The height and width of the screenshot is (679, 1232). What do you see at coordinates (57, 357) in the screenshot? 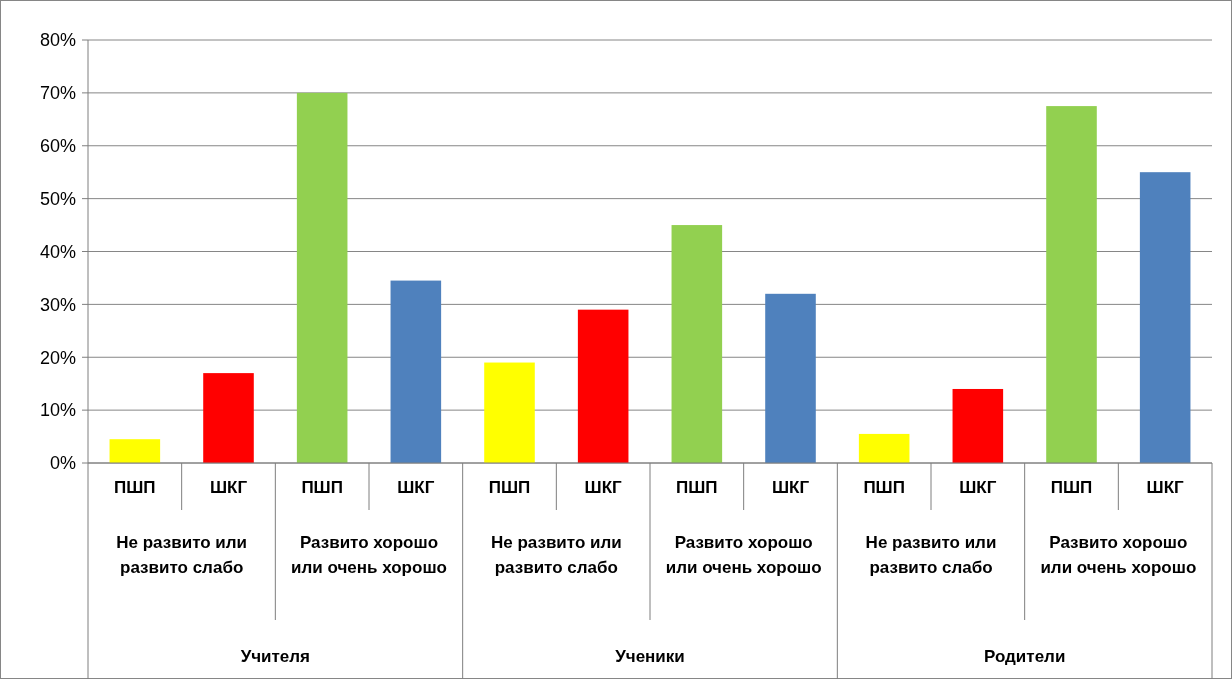
I see `y-tick-label: 20%` at bounding box center [57, 357].